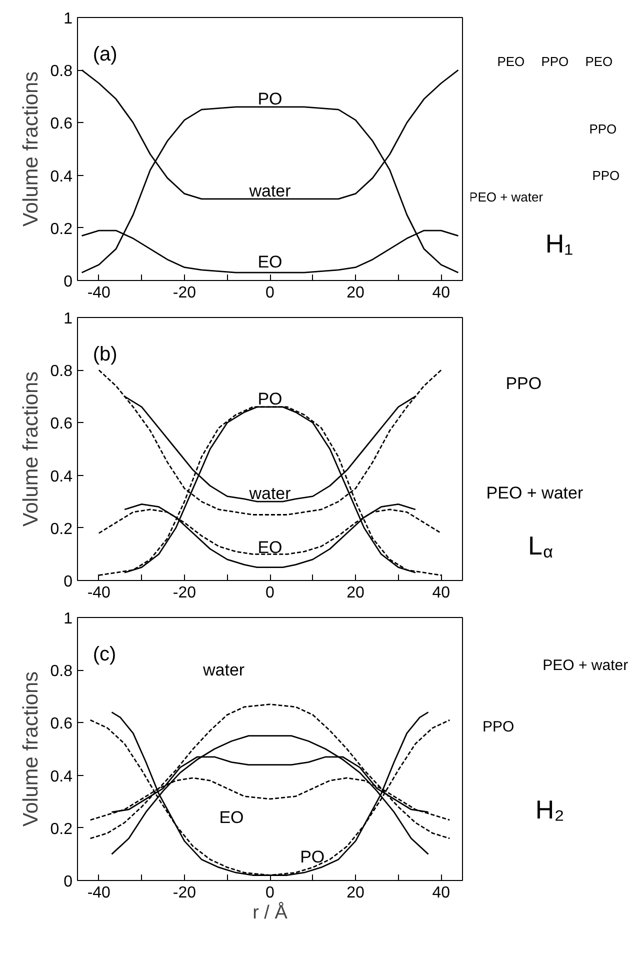 Image resolution: width=636 pixels, height=956 pixels. What do you see at coordinates (105, 54) in the screenshot?
I see `annotation: (a)` at bounding box center [105, 54].